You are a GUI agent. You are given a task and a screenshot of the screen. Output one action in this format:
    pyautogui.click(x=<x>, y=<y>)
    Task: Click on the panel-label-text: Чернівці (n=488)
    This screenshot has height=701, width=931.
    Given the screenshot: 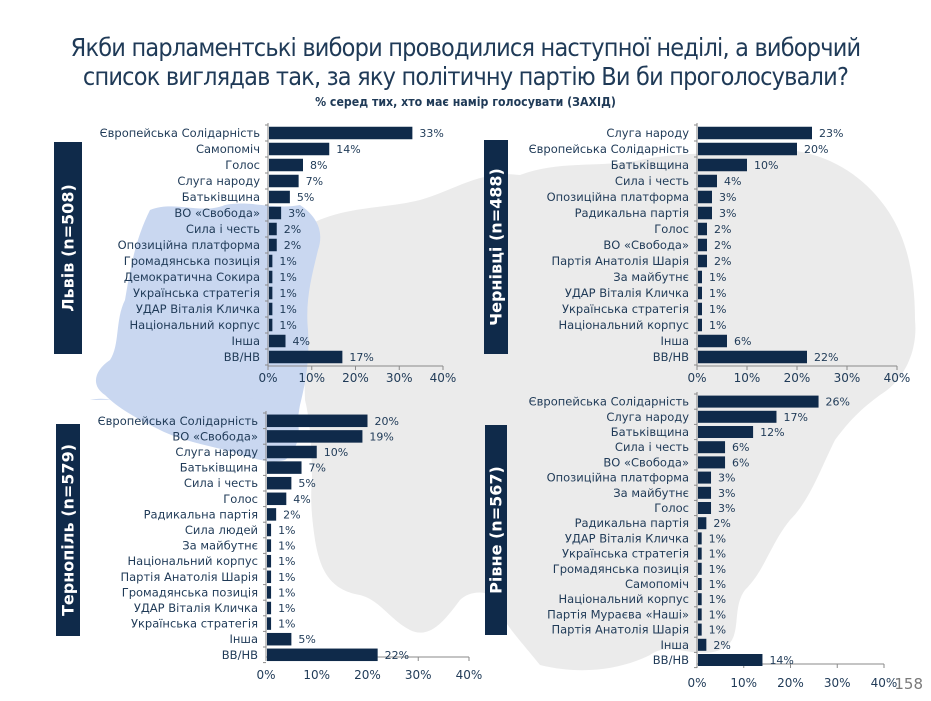 What is the action you would take?
    pyautogui.click(x=496, y=247)
    